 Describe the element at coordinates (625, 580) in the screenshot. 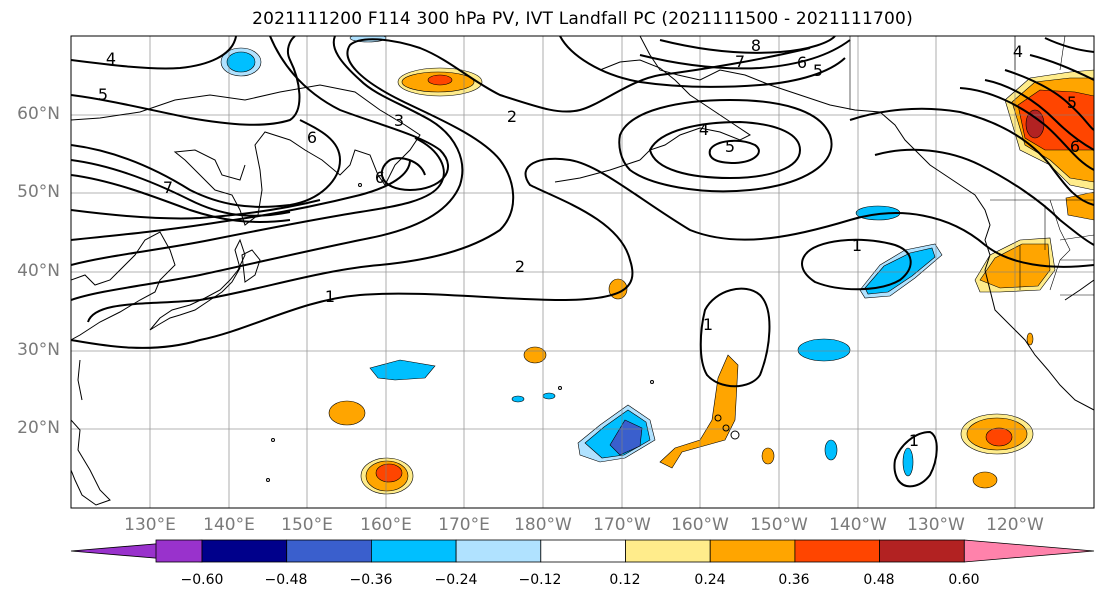

I see `colorbar-tick-label: 0.12` at that location.